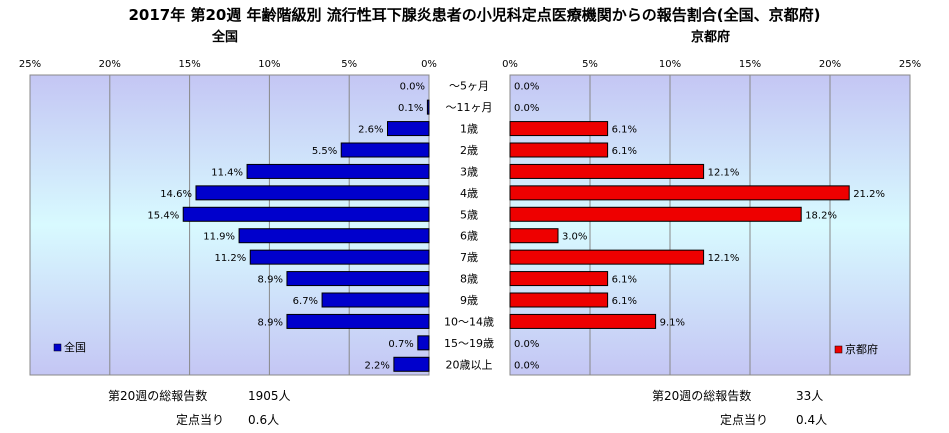 The width and height of the screenshot is (949, 433). Describe the element at coordinates (830, 64) in the screenshot. I see `right-x-tick-label: 20%` at that location.